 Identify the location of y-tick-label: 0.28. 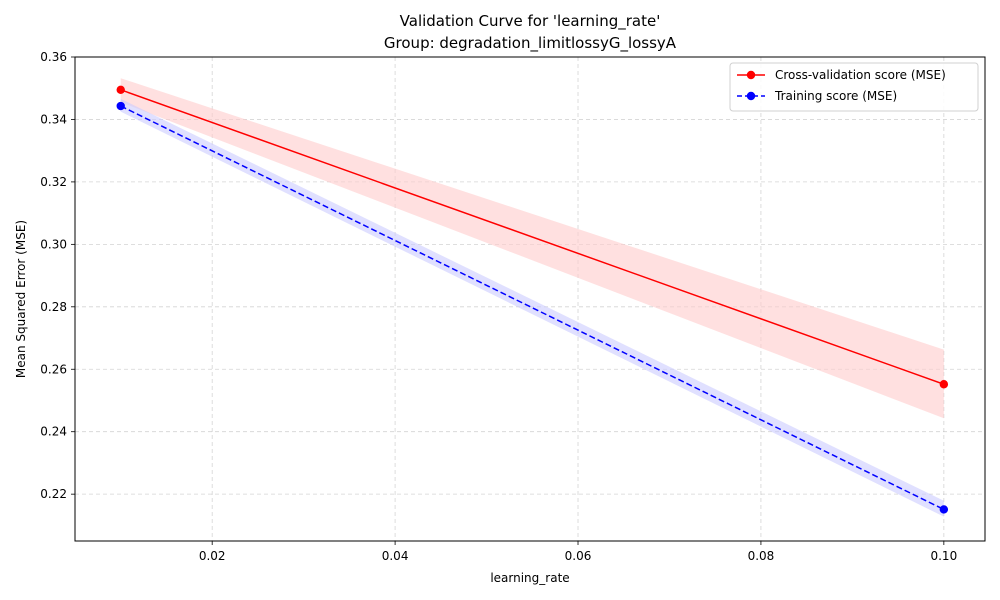
(53, 307).